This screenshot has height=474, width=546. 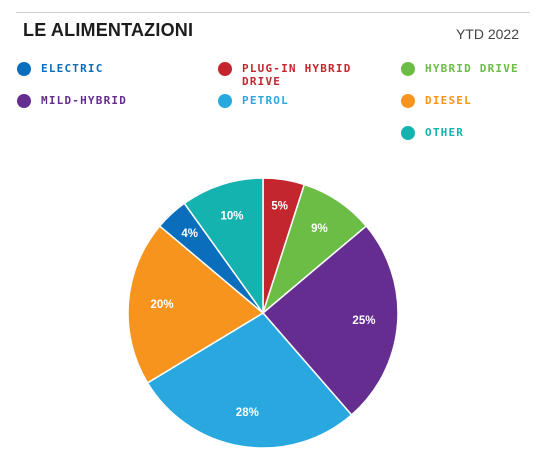 I want to click on pie-slice-petrol, so click(x=249, y=380).